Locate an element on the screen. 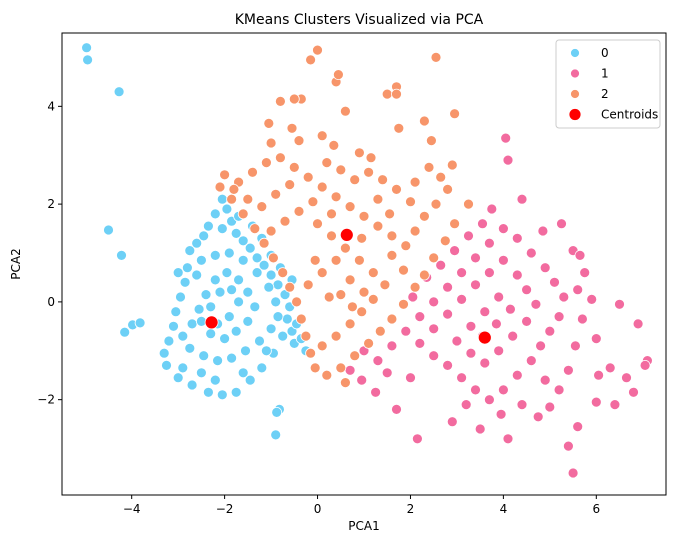 The height and width of the screenshot is (547, 689). y-axis-ticks: −2 0 2 4 is located at coordinates (49, 253).